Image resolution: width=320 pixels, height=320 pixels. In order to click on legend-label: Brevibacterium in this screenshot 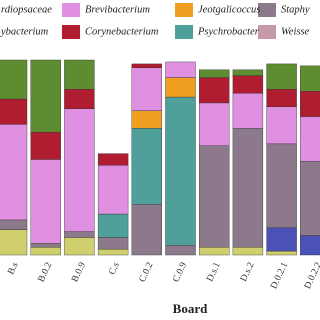, I will do `click(117, 9)`.